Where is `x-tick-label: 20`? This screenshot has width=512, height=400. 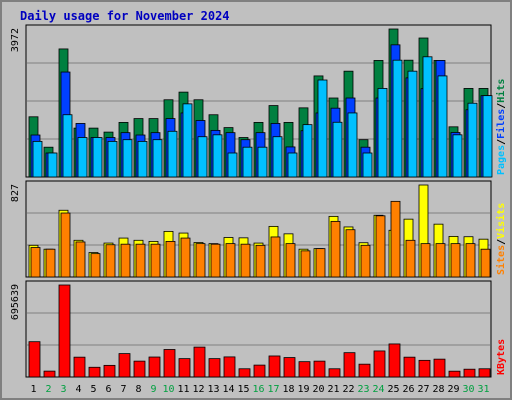
x-tick-label: 20 is located at coordinates (318, 389).